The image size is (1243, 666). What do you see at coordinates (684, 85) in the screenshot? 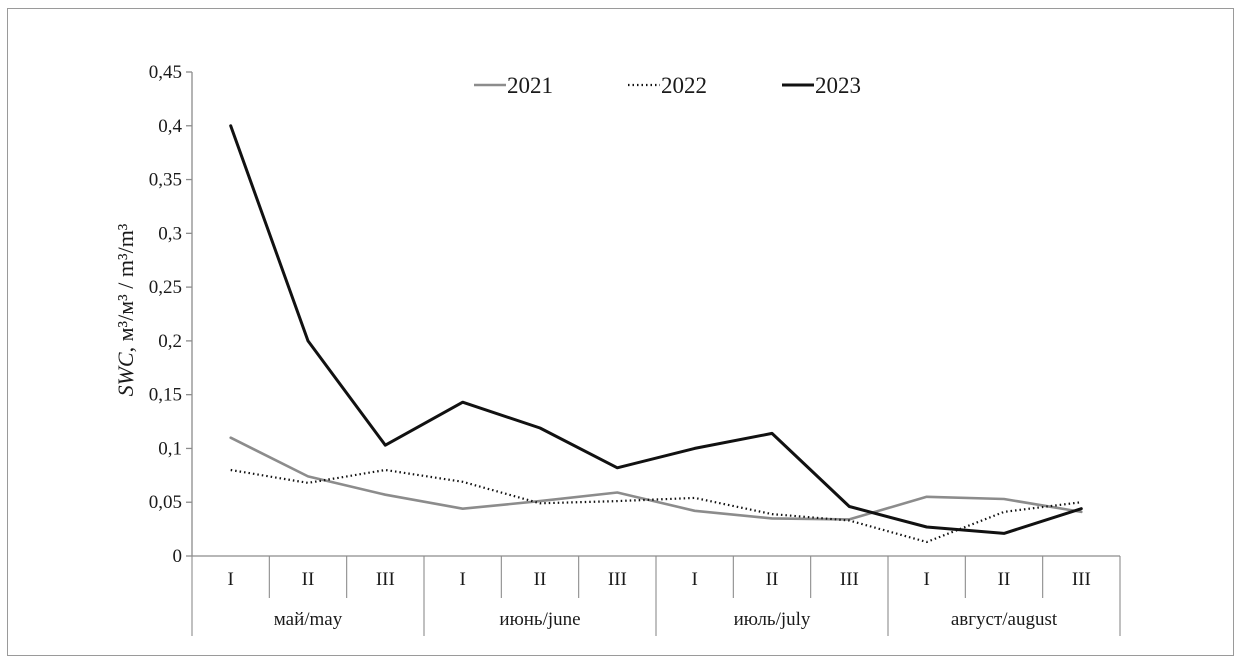
I see `legend-label-2022: 2022` at bounding box center [684, 85].